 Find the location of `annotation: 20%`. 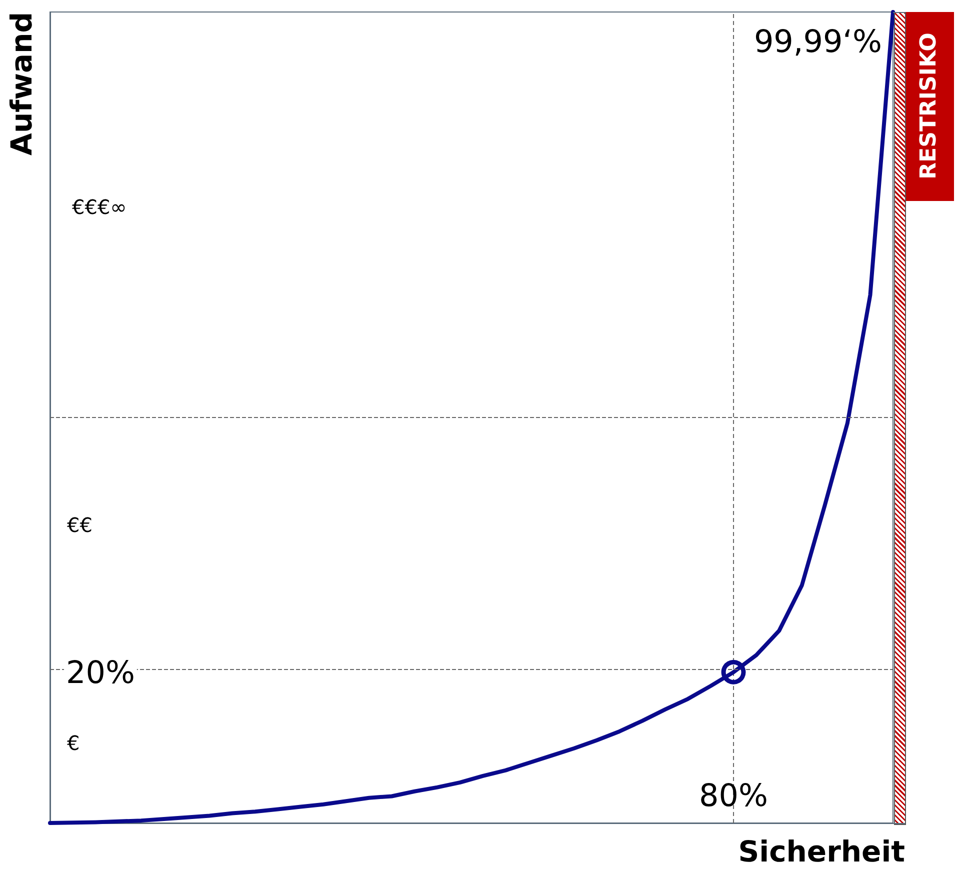

annotation: 20% is located at coordinates (100, 673).